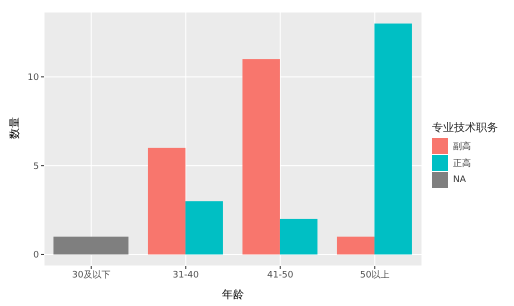 The width and height of the screenshot is (514, 306). Describe the element at coordinates (14, 128) in the screenshot. I see `y-axis-title: 数量` at that location.